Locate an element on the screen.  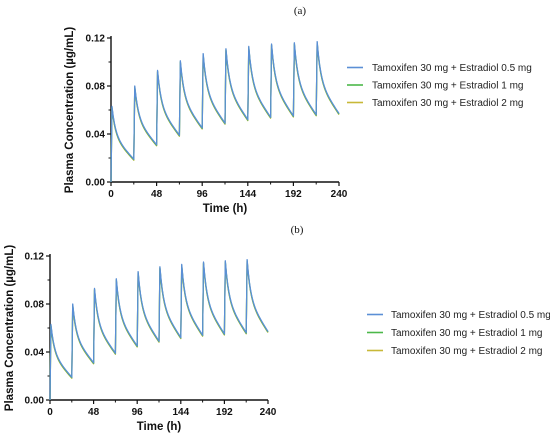
panel-label: (a) is located at coordinates (300, 11).